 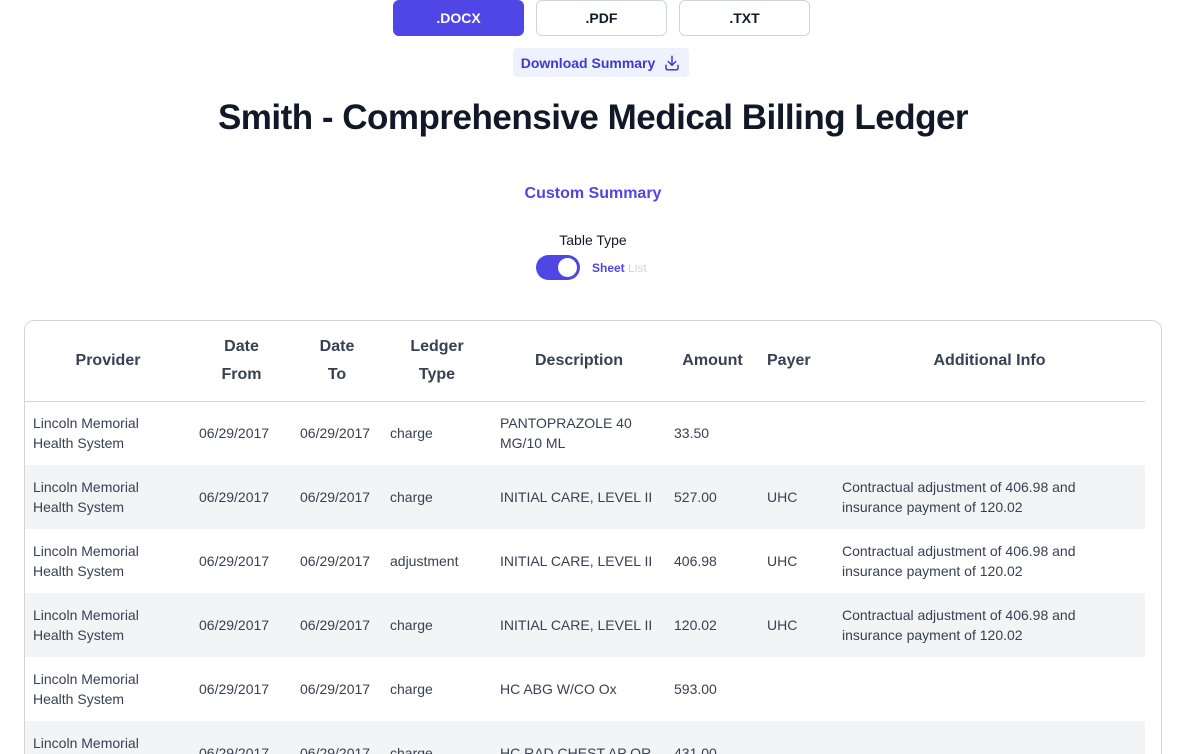 What do you see at coordinates (588, 62) in the screenshot?
I see `download-summary-label: Download Summary` at bounding box center [588, 62].